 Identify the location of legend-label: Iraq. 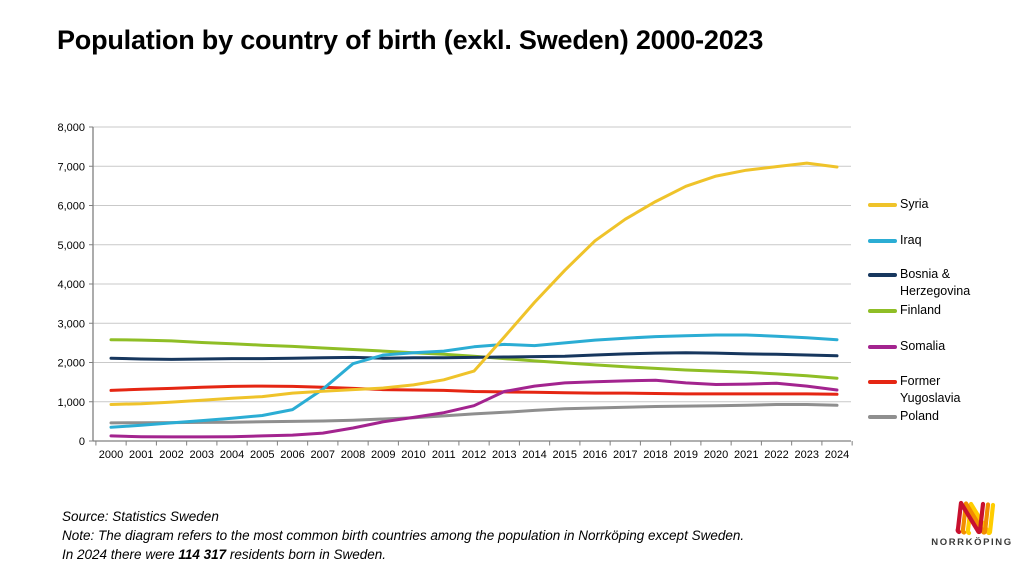
(911, 240).